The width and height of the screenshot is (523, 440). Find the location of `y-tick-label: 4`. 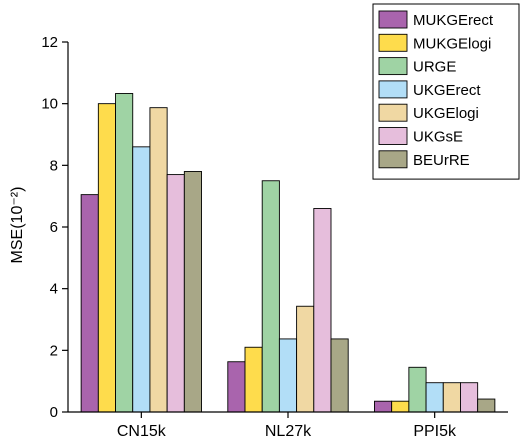

y-tick-label: 4 is located at coordinates (54, 289).